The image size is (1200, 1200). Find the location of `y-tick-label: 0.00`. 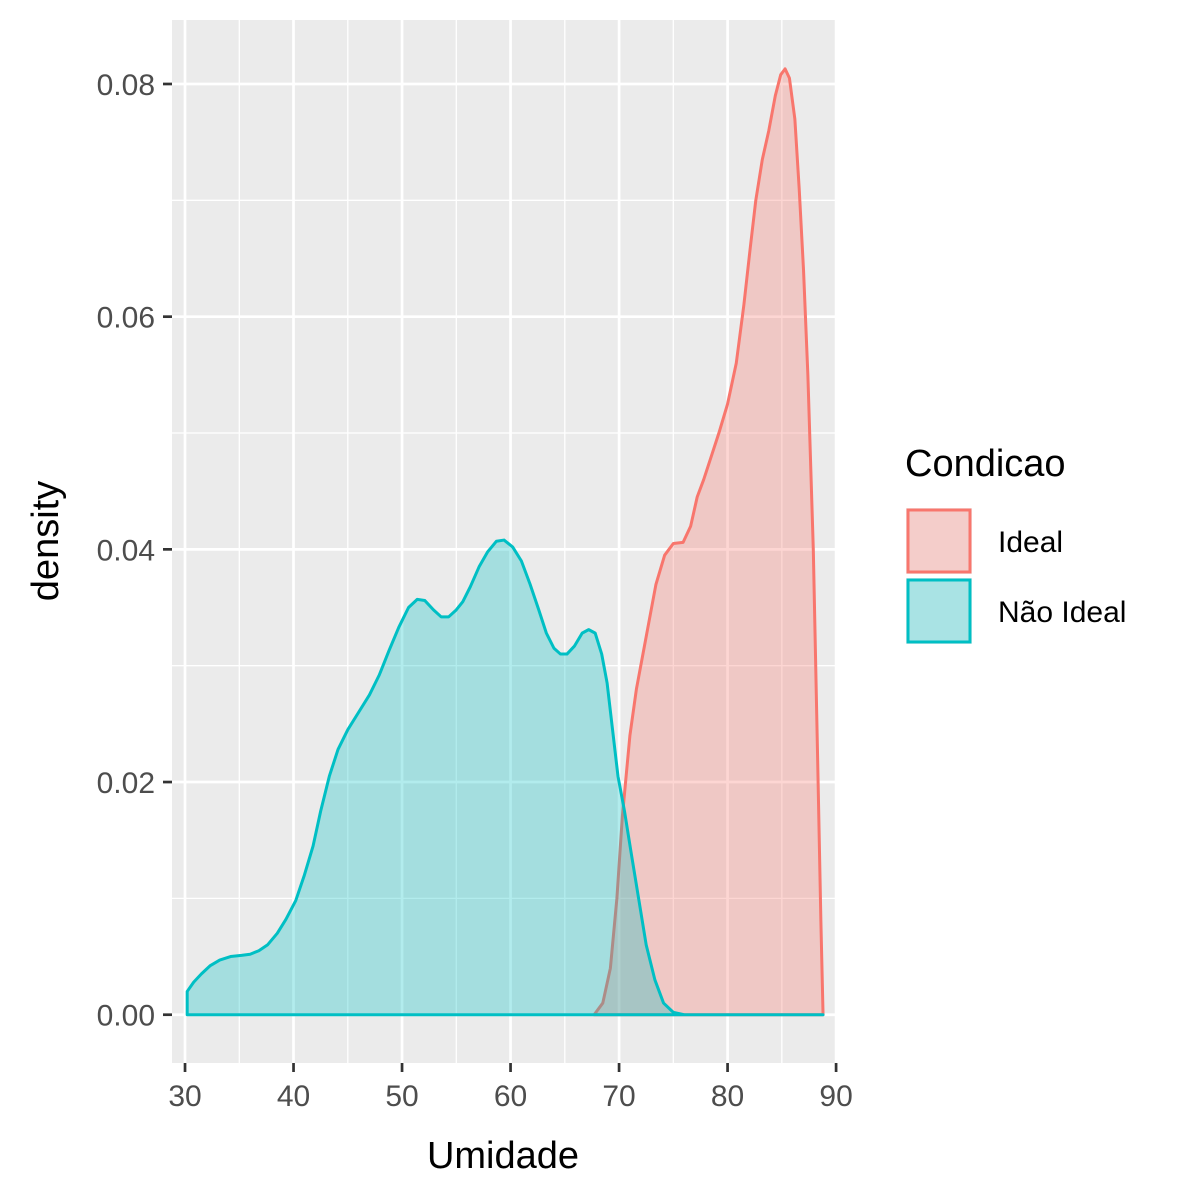

y-tick-label: 0.00 is located at coordinates (126, 1016).